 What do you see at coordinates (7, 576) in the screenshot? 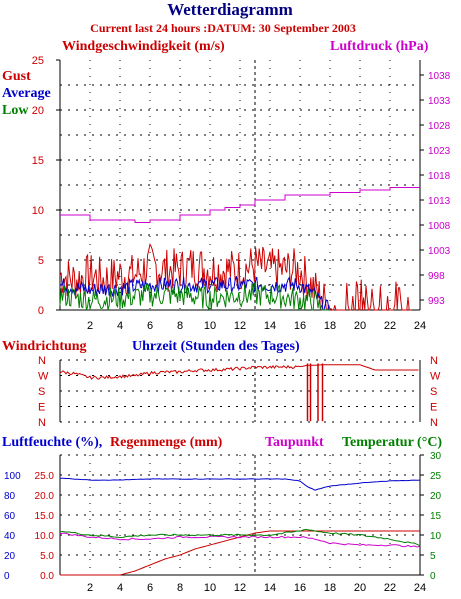
I see `humidity-tick-label: 0` at bounding box center [7, 576].